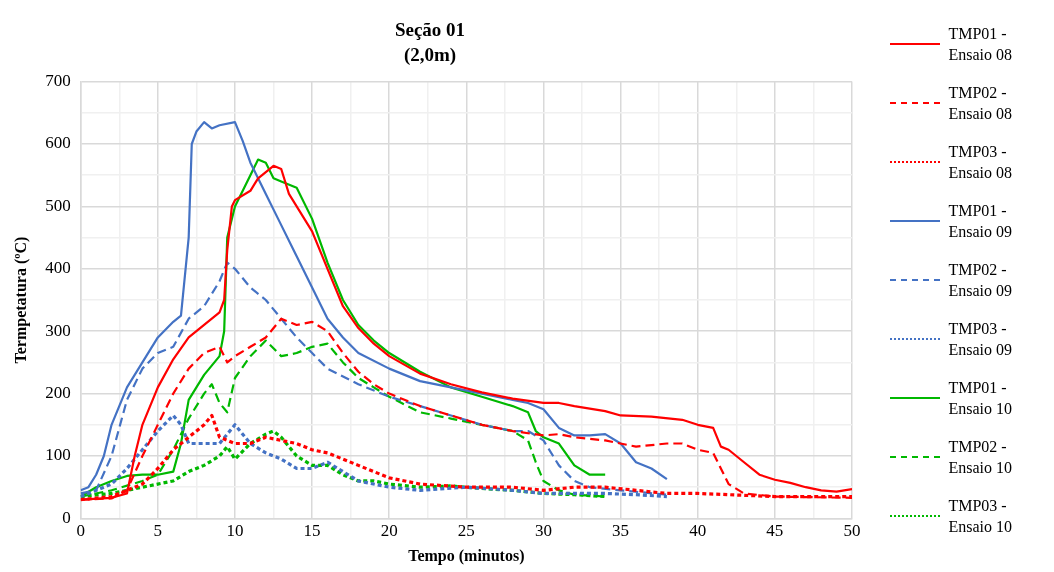 This screenshot has width=1054, height=572. What do you see at coordinates (980, 221) in the screenshot?
I see `legend-label: TMP01 - Ensaio 09` at bounding box center [980, 221].